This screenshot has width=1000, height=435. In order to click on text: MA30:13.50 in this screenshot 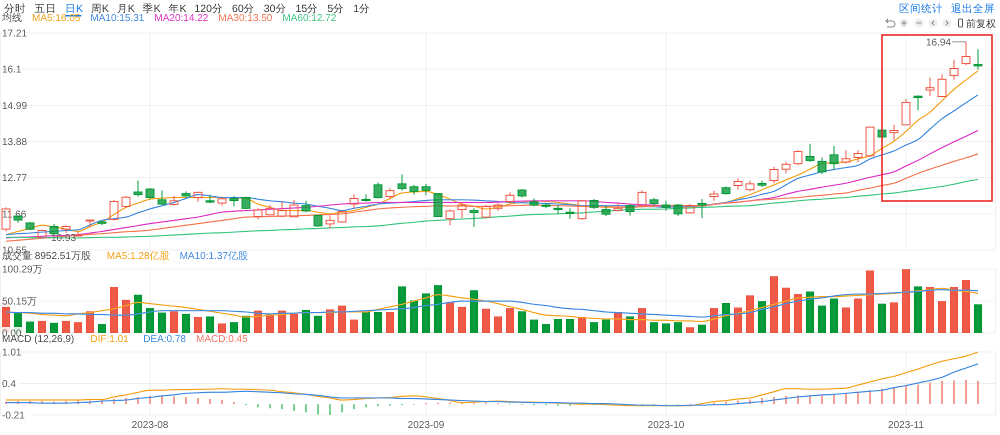, I will do `click(245, 18)`.